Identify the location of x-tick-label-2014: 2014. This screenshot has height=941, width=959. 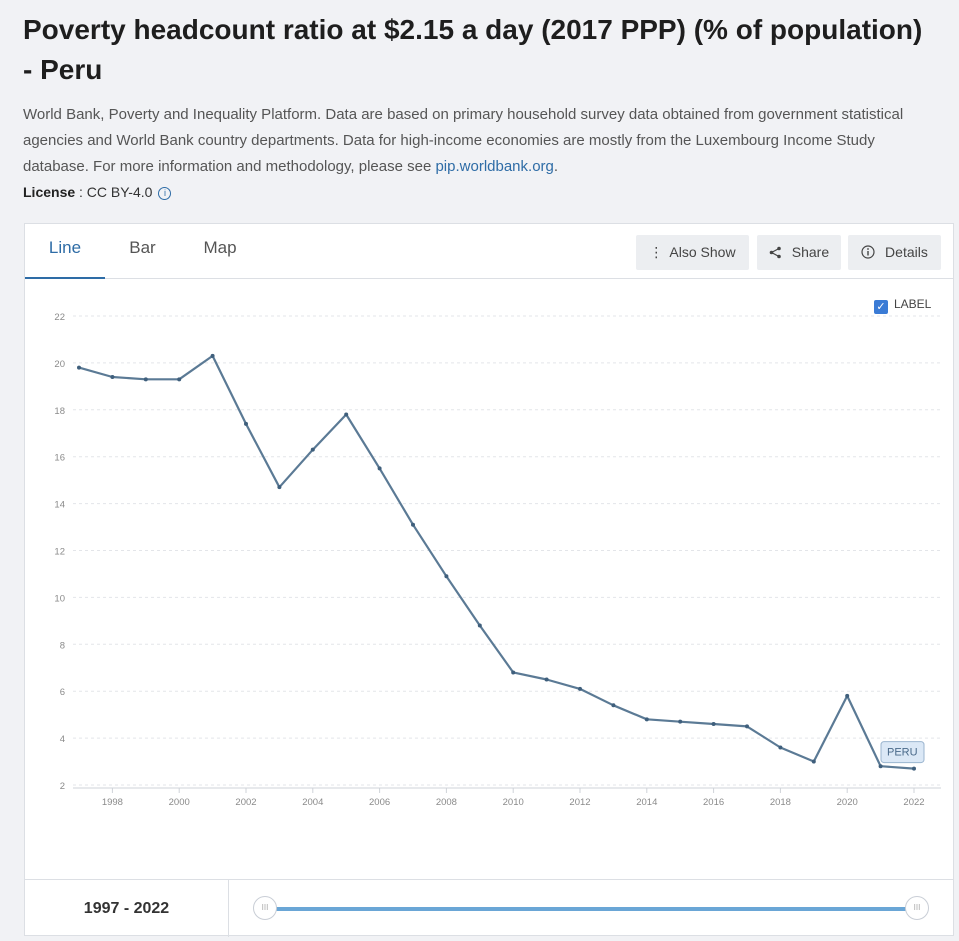
(646, 802).